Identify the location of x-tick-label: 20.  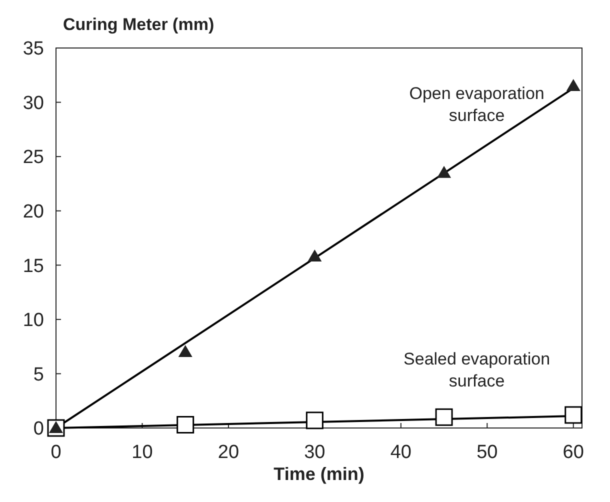
(229, 452).